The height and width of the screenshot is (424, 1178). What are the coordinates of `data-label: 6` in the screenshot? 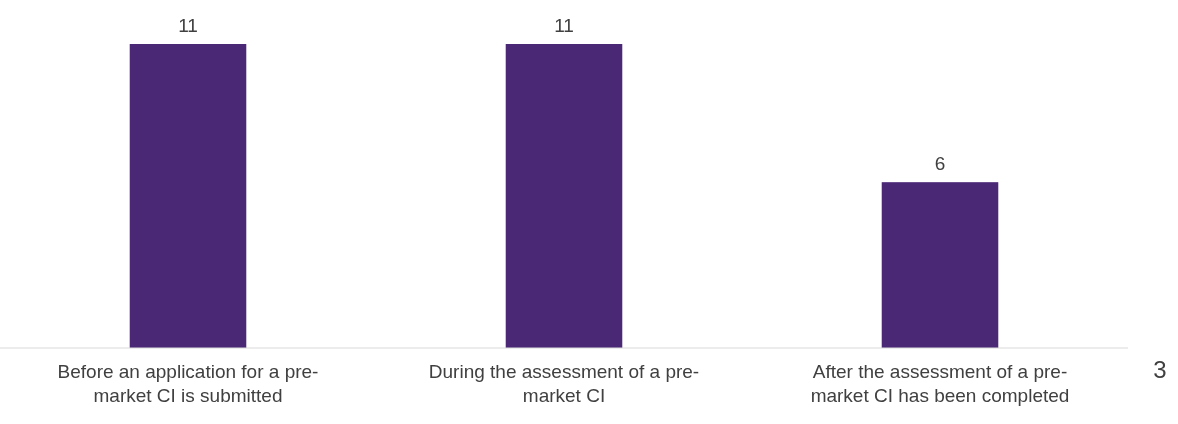 It's located at (940, 164).